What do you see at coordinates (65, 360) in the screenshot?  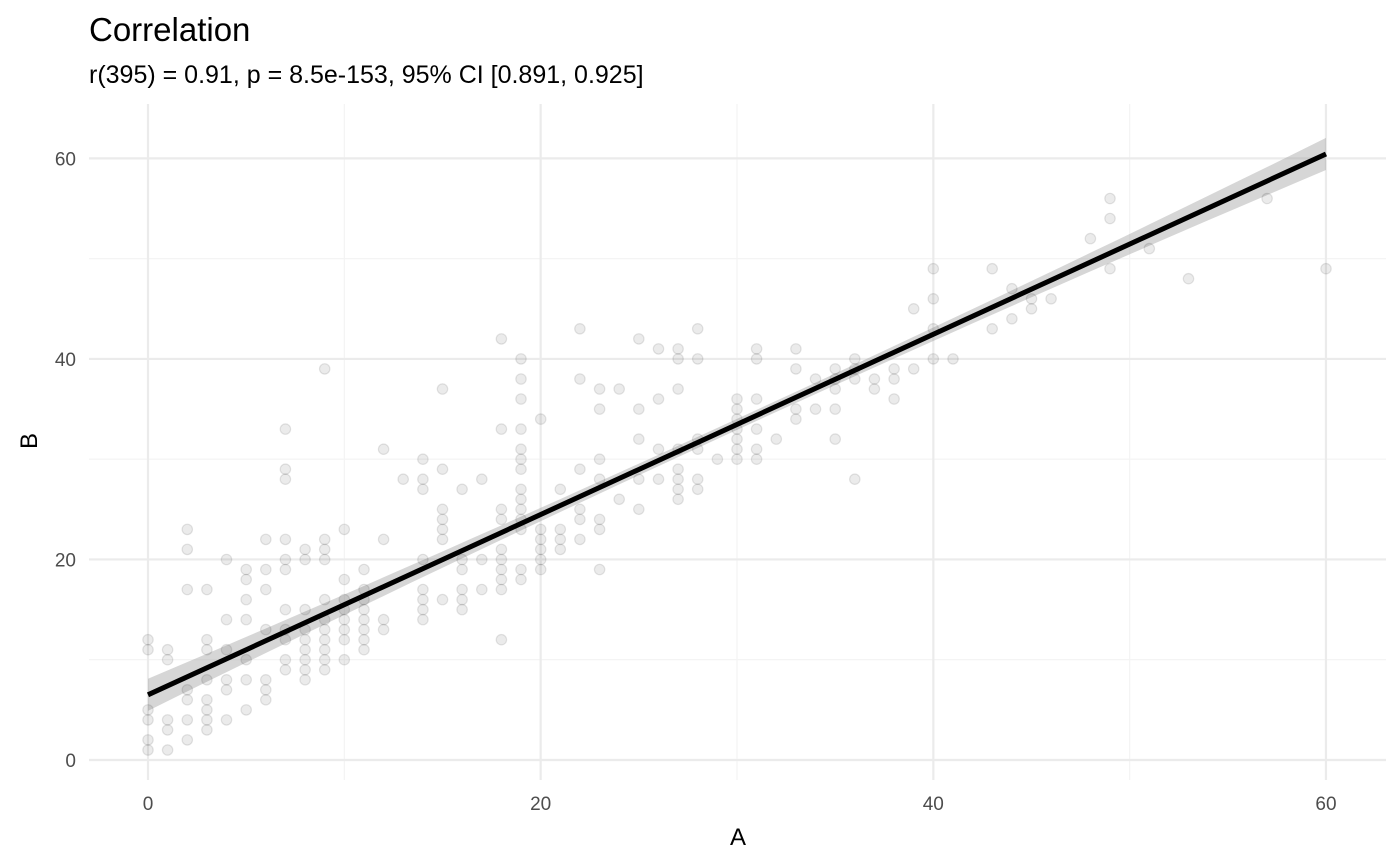 I see `y-tick-label: 40` at bounding box center [65, 360].